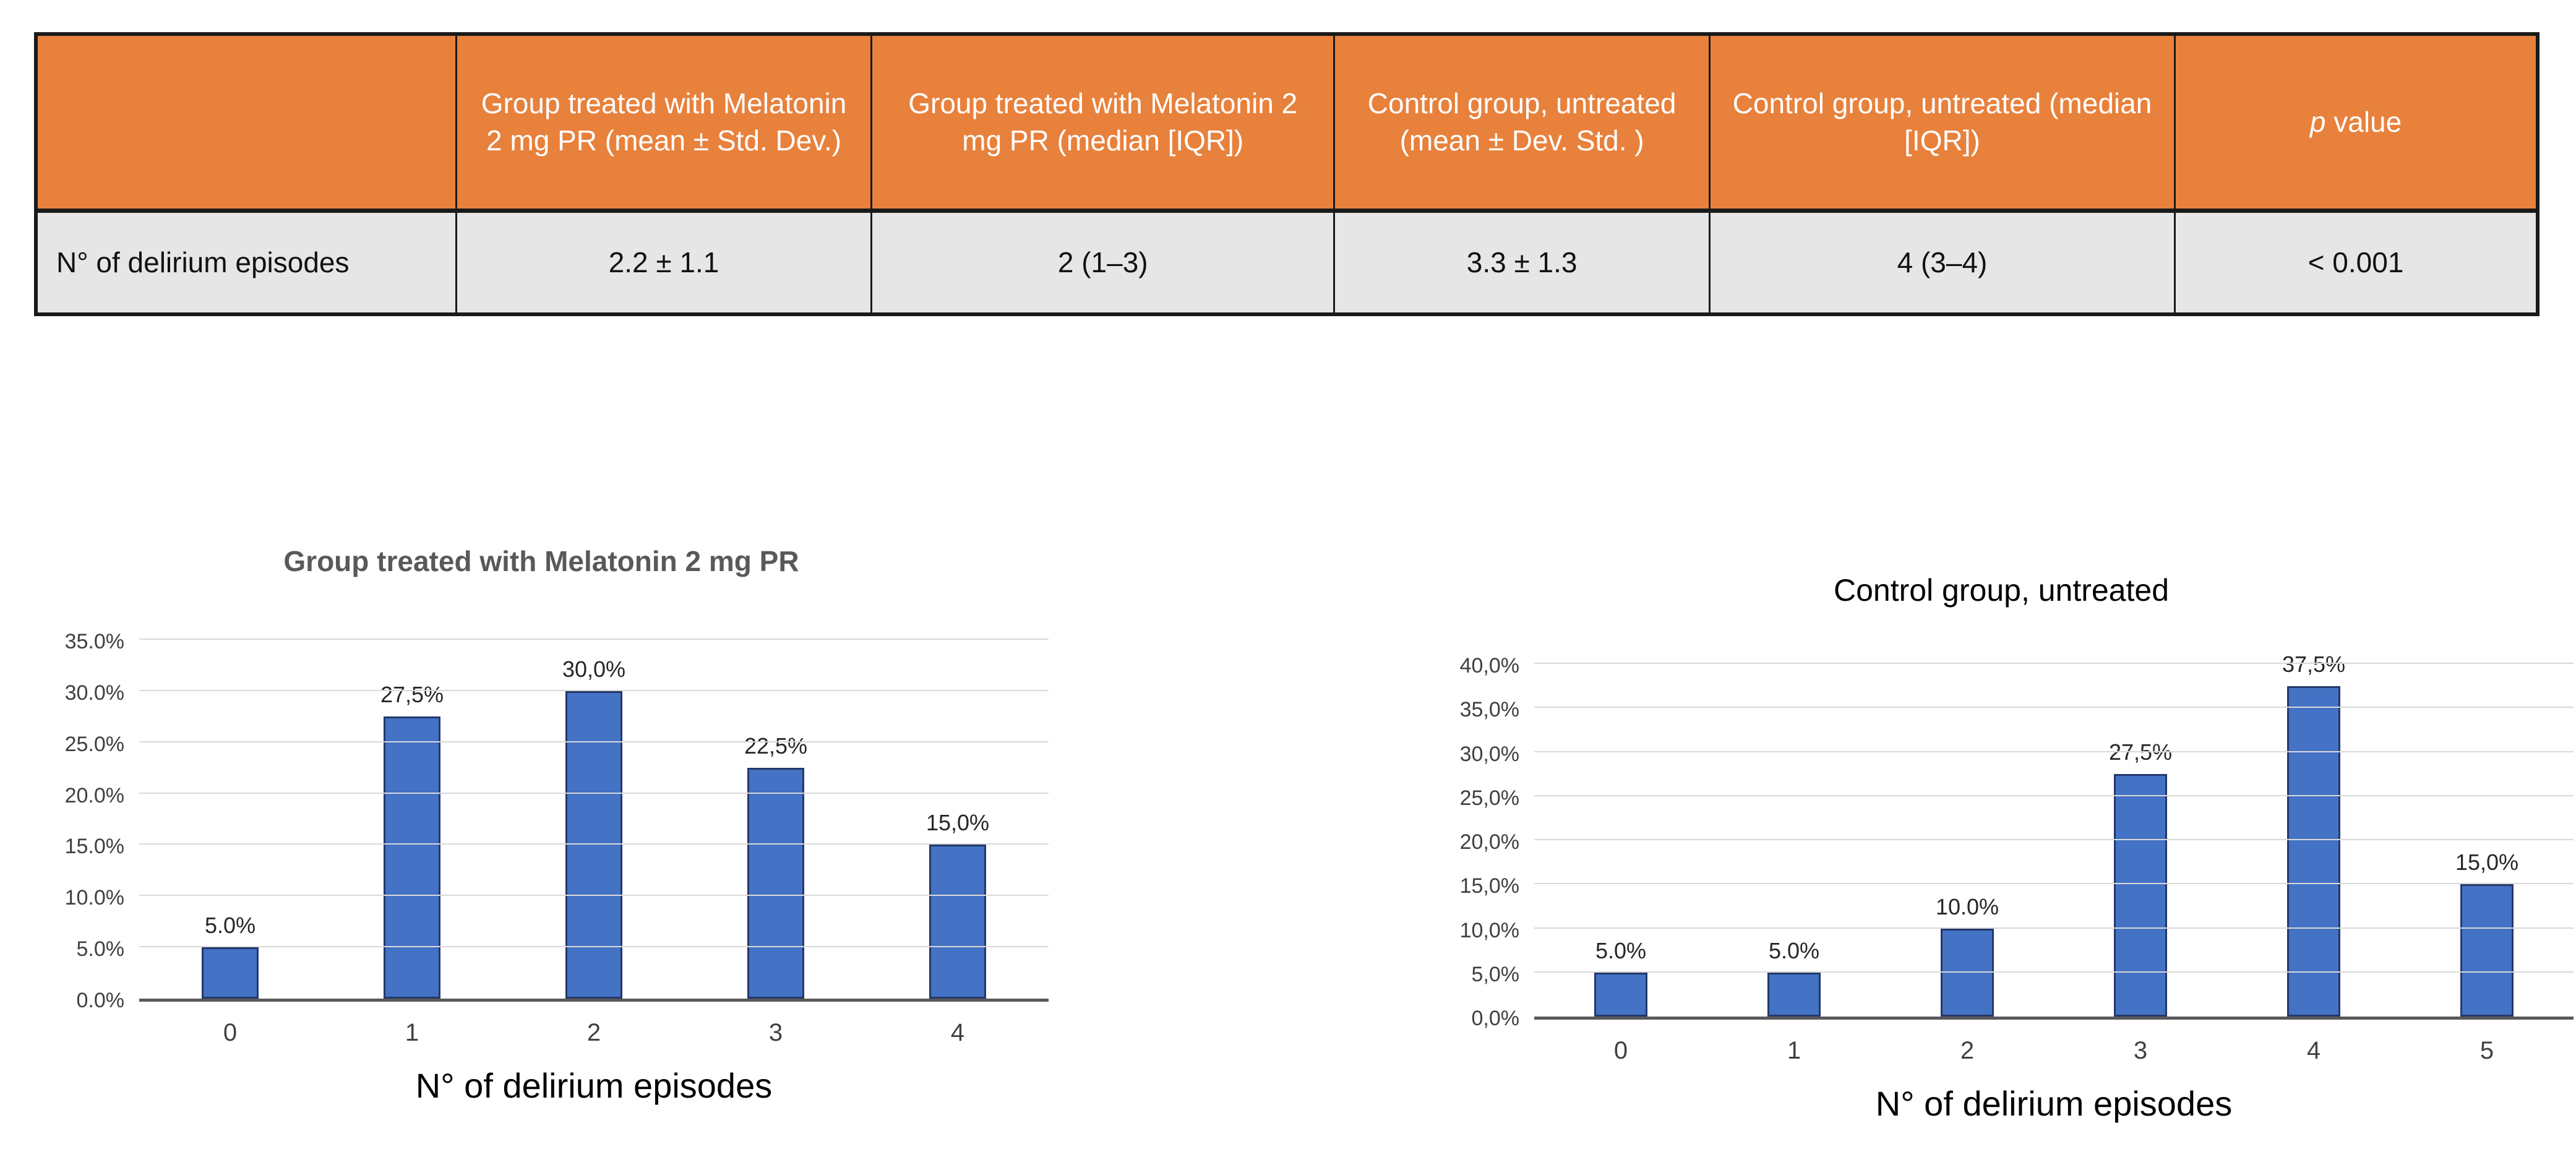  What do you see at coordinates (94, 744) in the screenshot?
I see `y-tick-label: 25.0%` at bounding box center [94, 744].